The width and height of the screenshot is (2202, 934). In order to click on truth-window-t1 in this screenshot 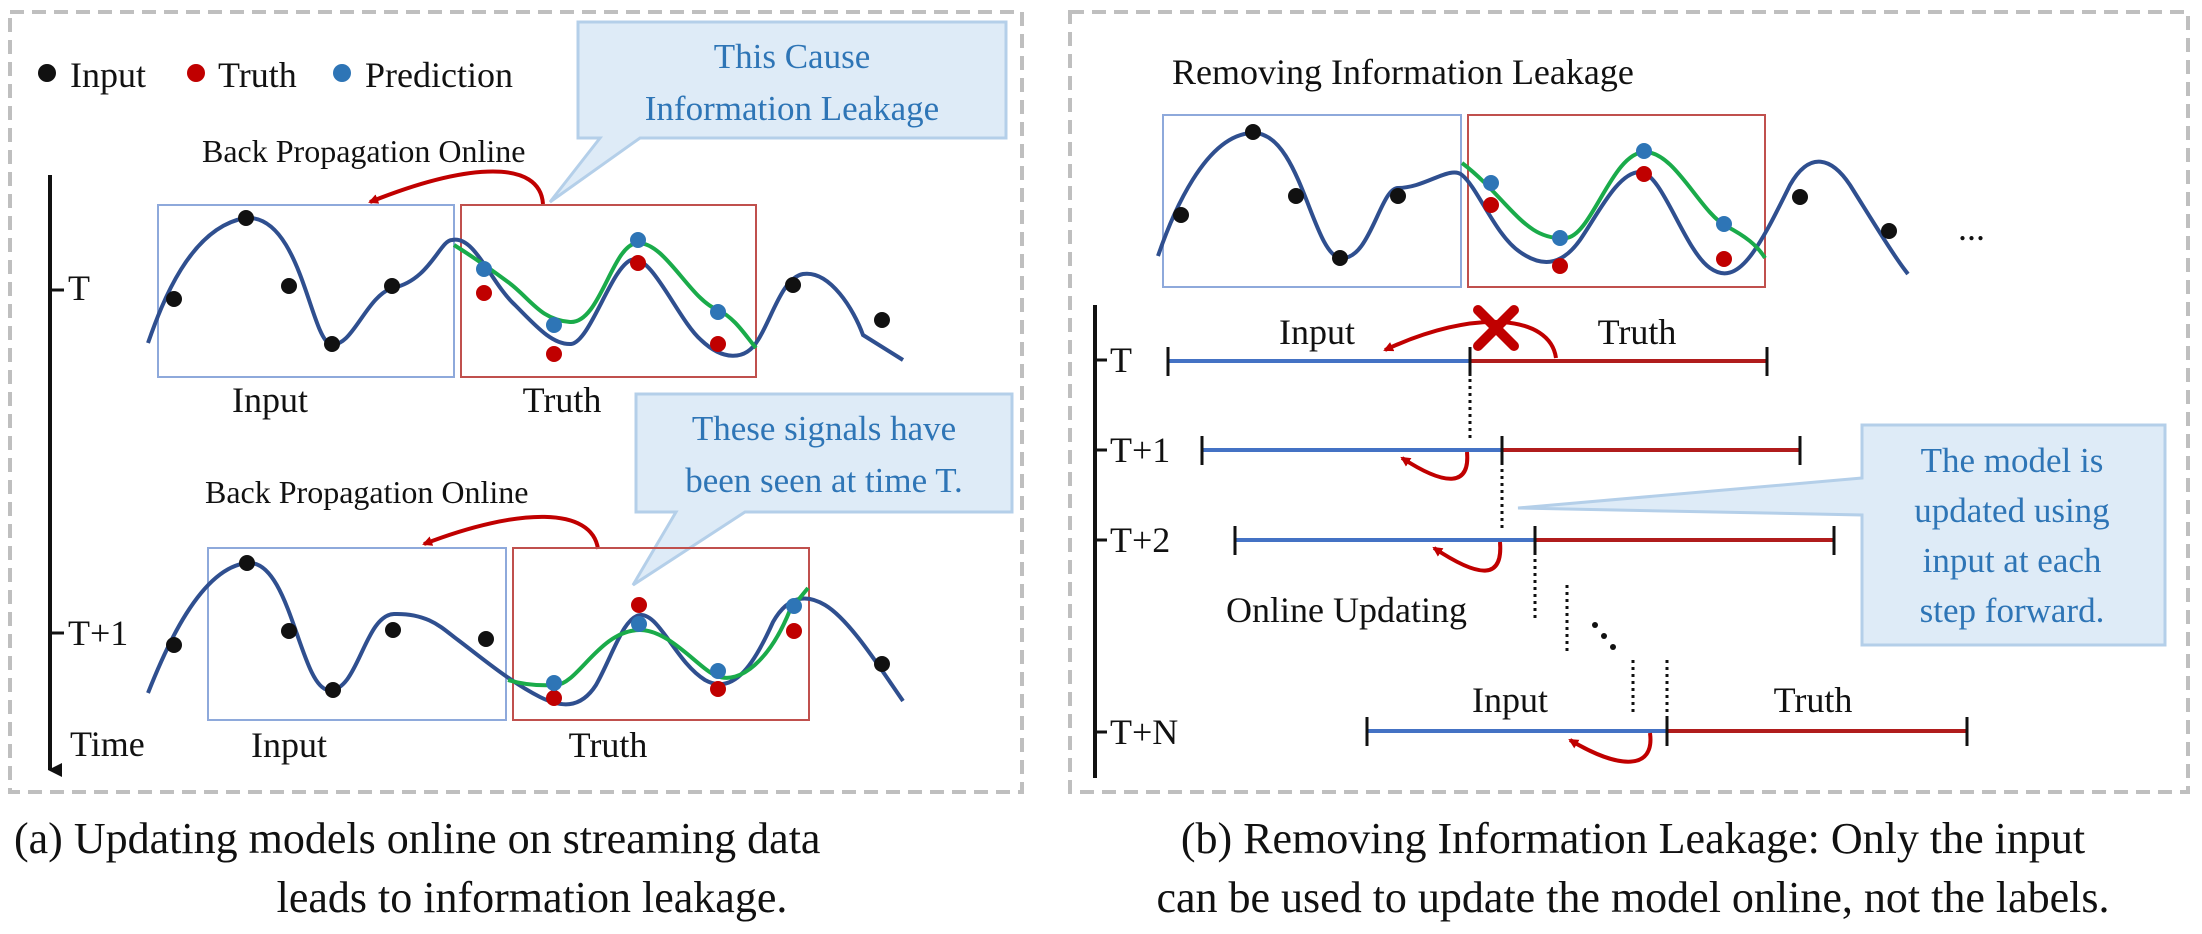, I will do `click(661, 634)`.